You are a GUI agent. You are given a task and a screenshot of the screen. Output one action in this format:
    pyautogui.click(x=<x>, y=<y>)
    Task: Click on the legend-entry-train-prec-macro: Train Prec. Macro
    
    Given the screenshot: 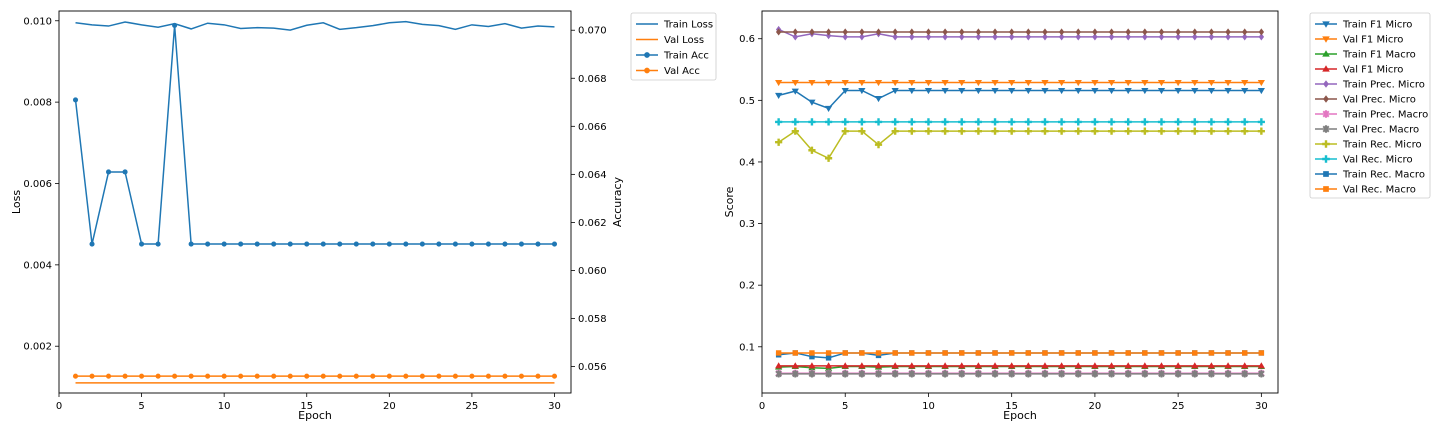 What is the action you would take?
    pyautogui.click(x=1385, y=115)
    